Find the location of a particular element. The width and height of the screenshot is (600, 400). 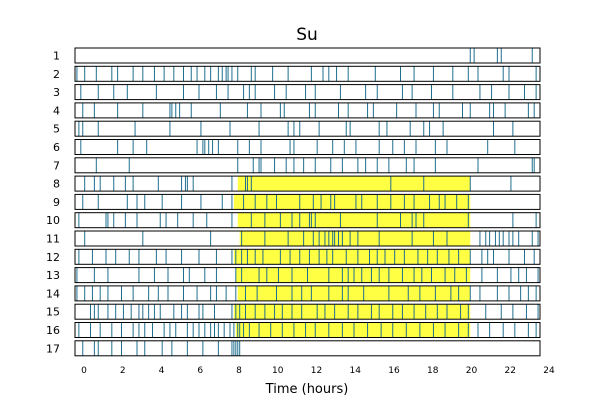

row-label: 8 is located at coordinates (56, 184).